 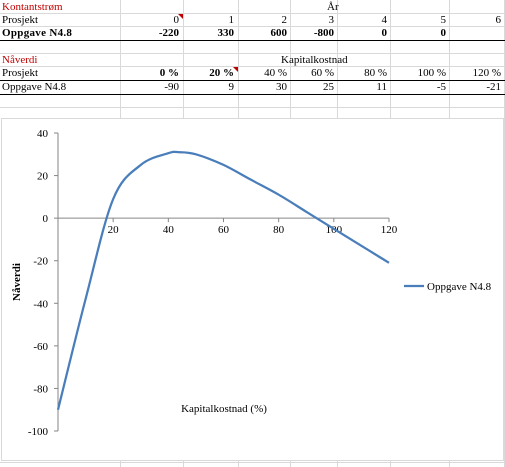 I want to click on cashflow-value-0: -220, so click(x=168, y=33).